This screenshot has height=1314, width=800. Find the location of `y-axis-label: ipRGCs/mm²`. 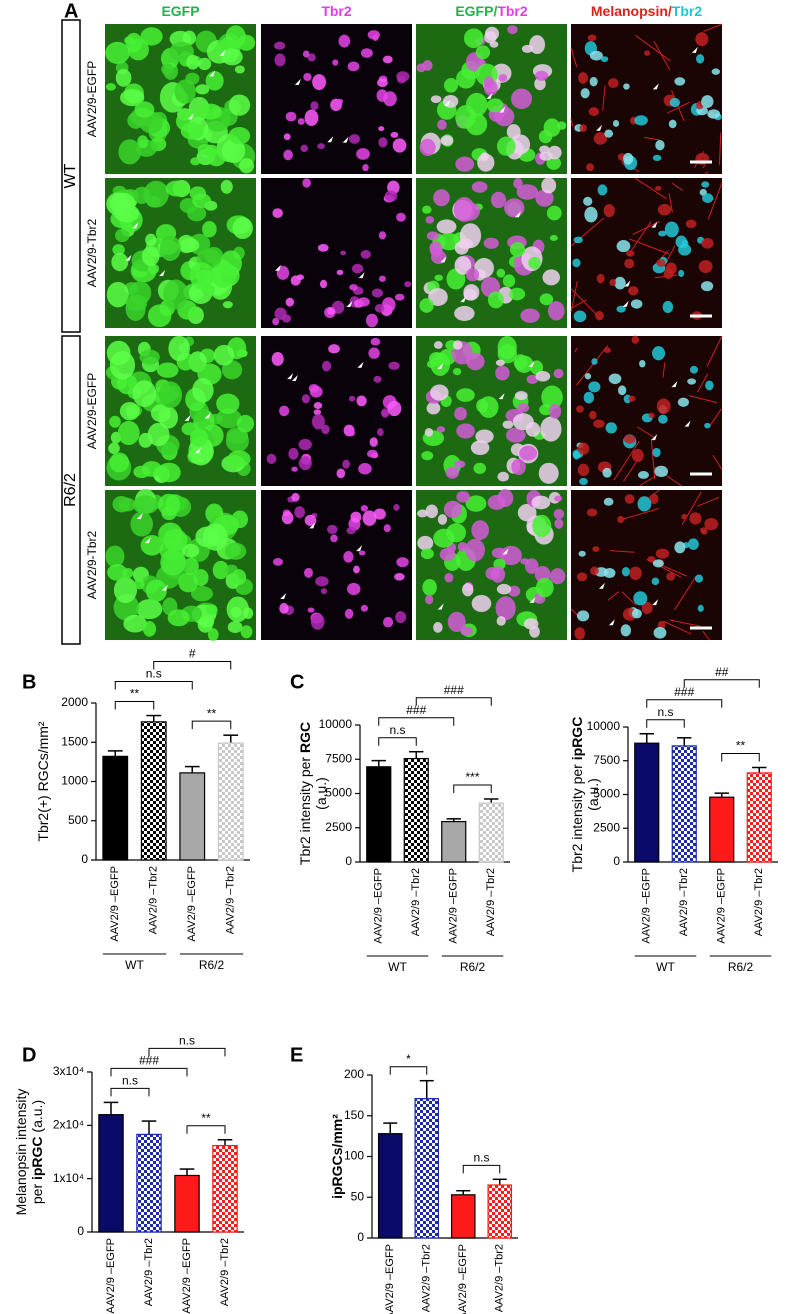

y-axis-label: ipRGCs/mm² is located at coordinates (337, 1156).